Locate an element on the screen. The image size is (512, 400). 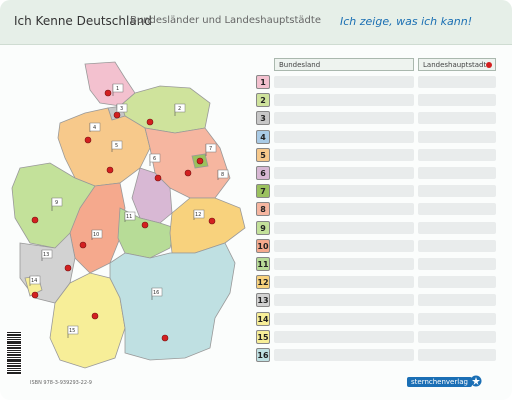
row-number-badge: 12 is located at coordinates (263, 282).